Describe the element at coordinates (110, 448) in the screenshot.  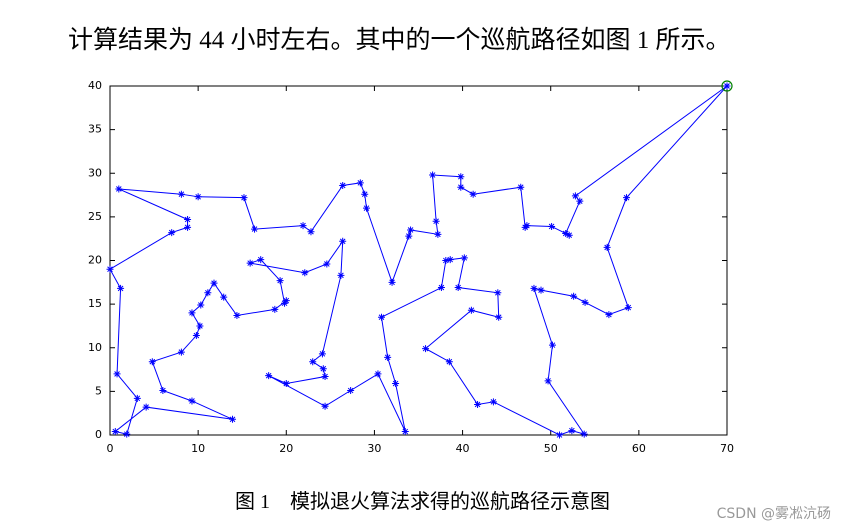
I see `x-tick-label: 0` at that location.